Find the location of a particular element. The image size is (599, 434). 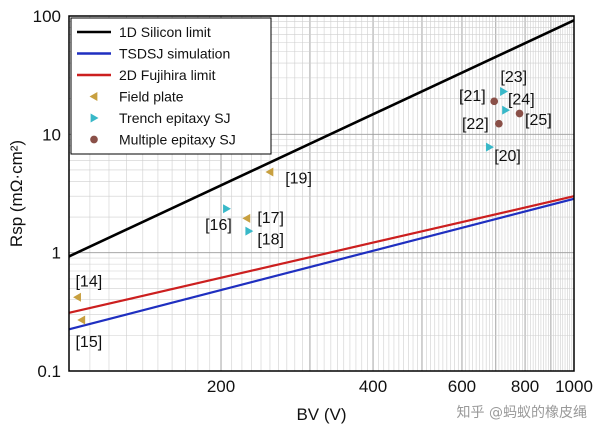

legend-label: 2D Fujihira limit is located at coordinates (167, 75).